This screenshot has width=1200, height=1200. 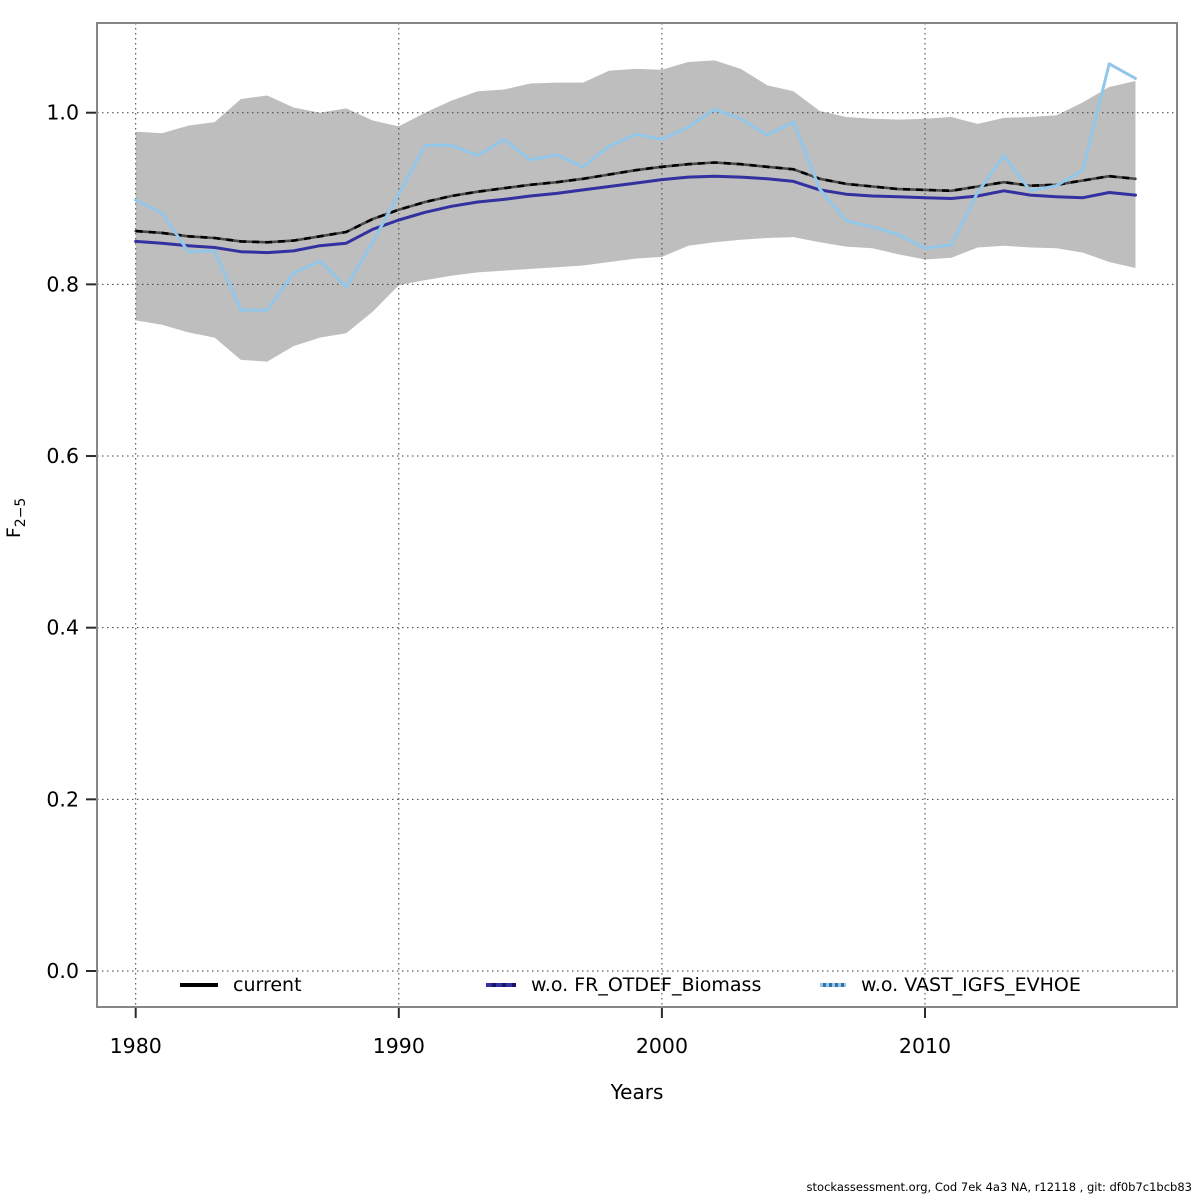 What do you see at coordinates (637, 1092) in the screenshot?
I see `x-axis-title: Years` at bounding box center [637, 1092].